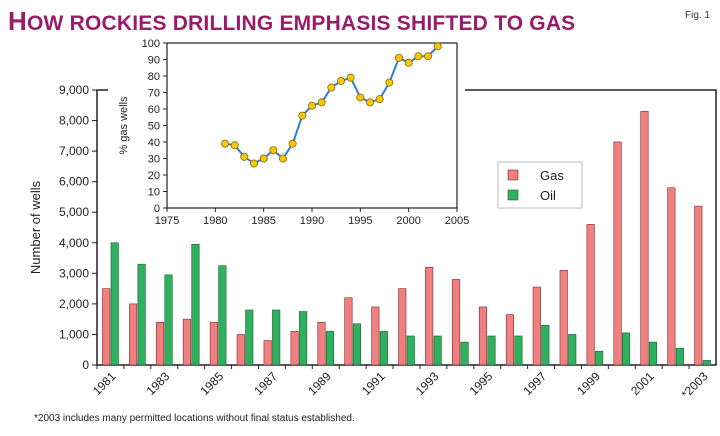 This screenshot has width=720, height=436. I want to click on legend: Gas Oil, so click(540, 185).